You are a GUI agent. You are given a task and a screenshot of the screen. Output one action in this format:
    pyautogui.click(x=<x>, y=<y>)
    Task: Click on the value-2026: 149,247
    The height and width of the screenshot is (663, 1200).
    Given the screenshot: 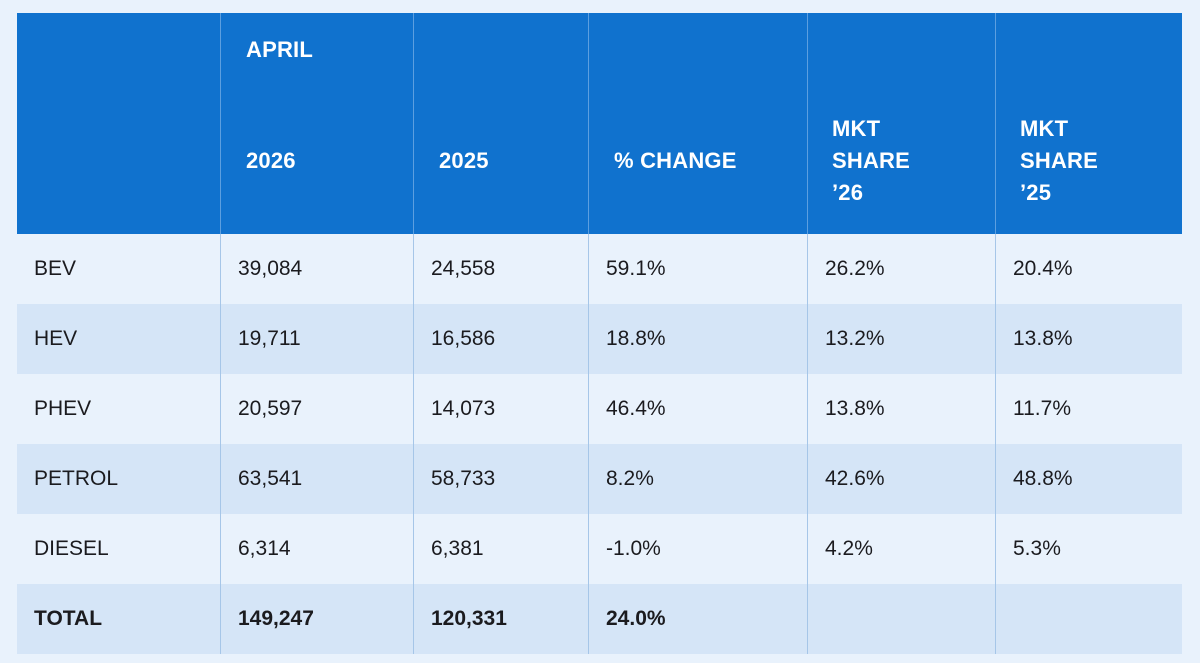 What is the action you would take?
    pyautogui.click(x=276, y=618)
    